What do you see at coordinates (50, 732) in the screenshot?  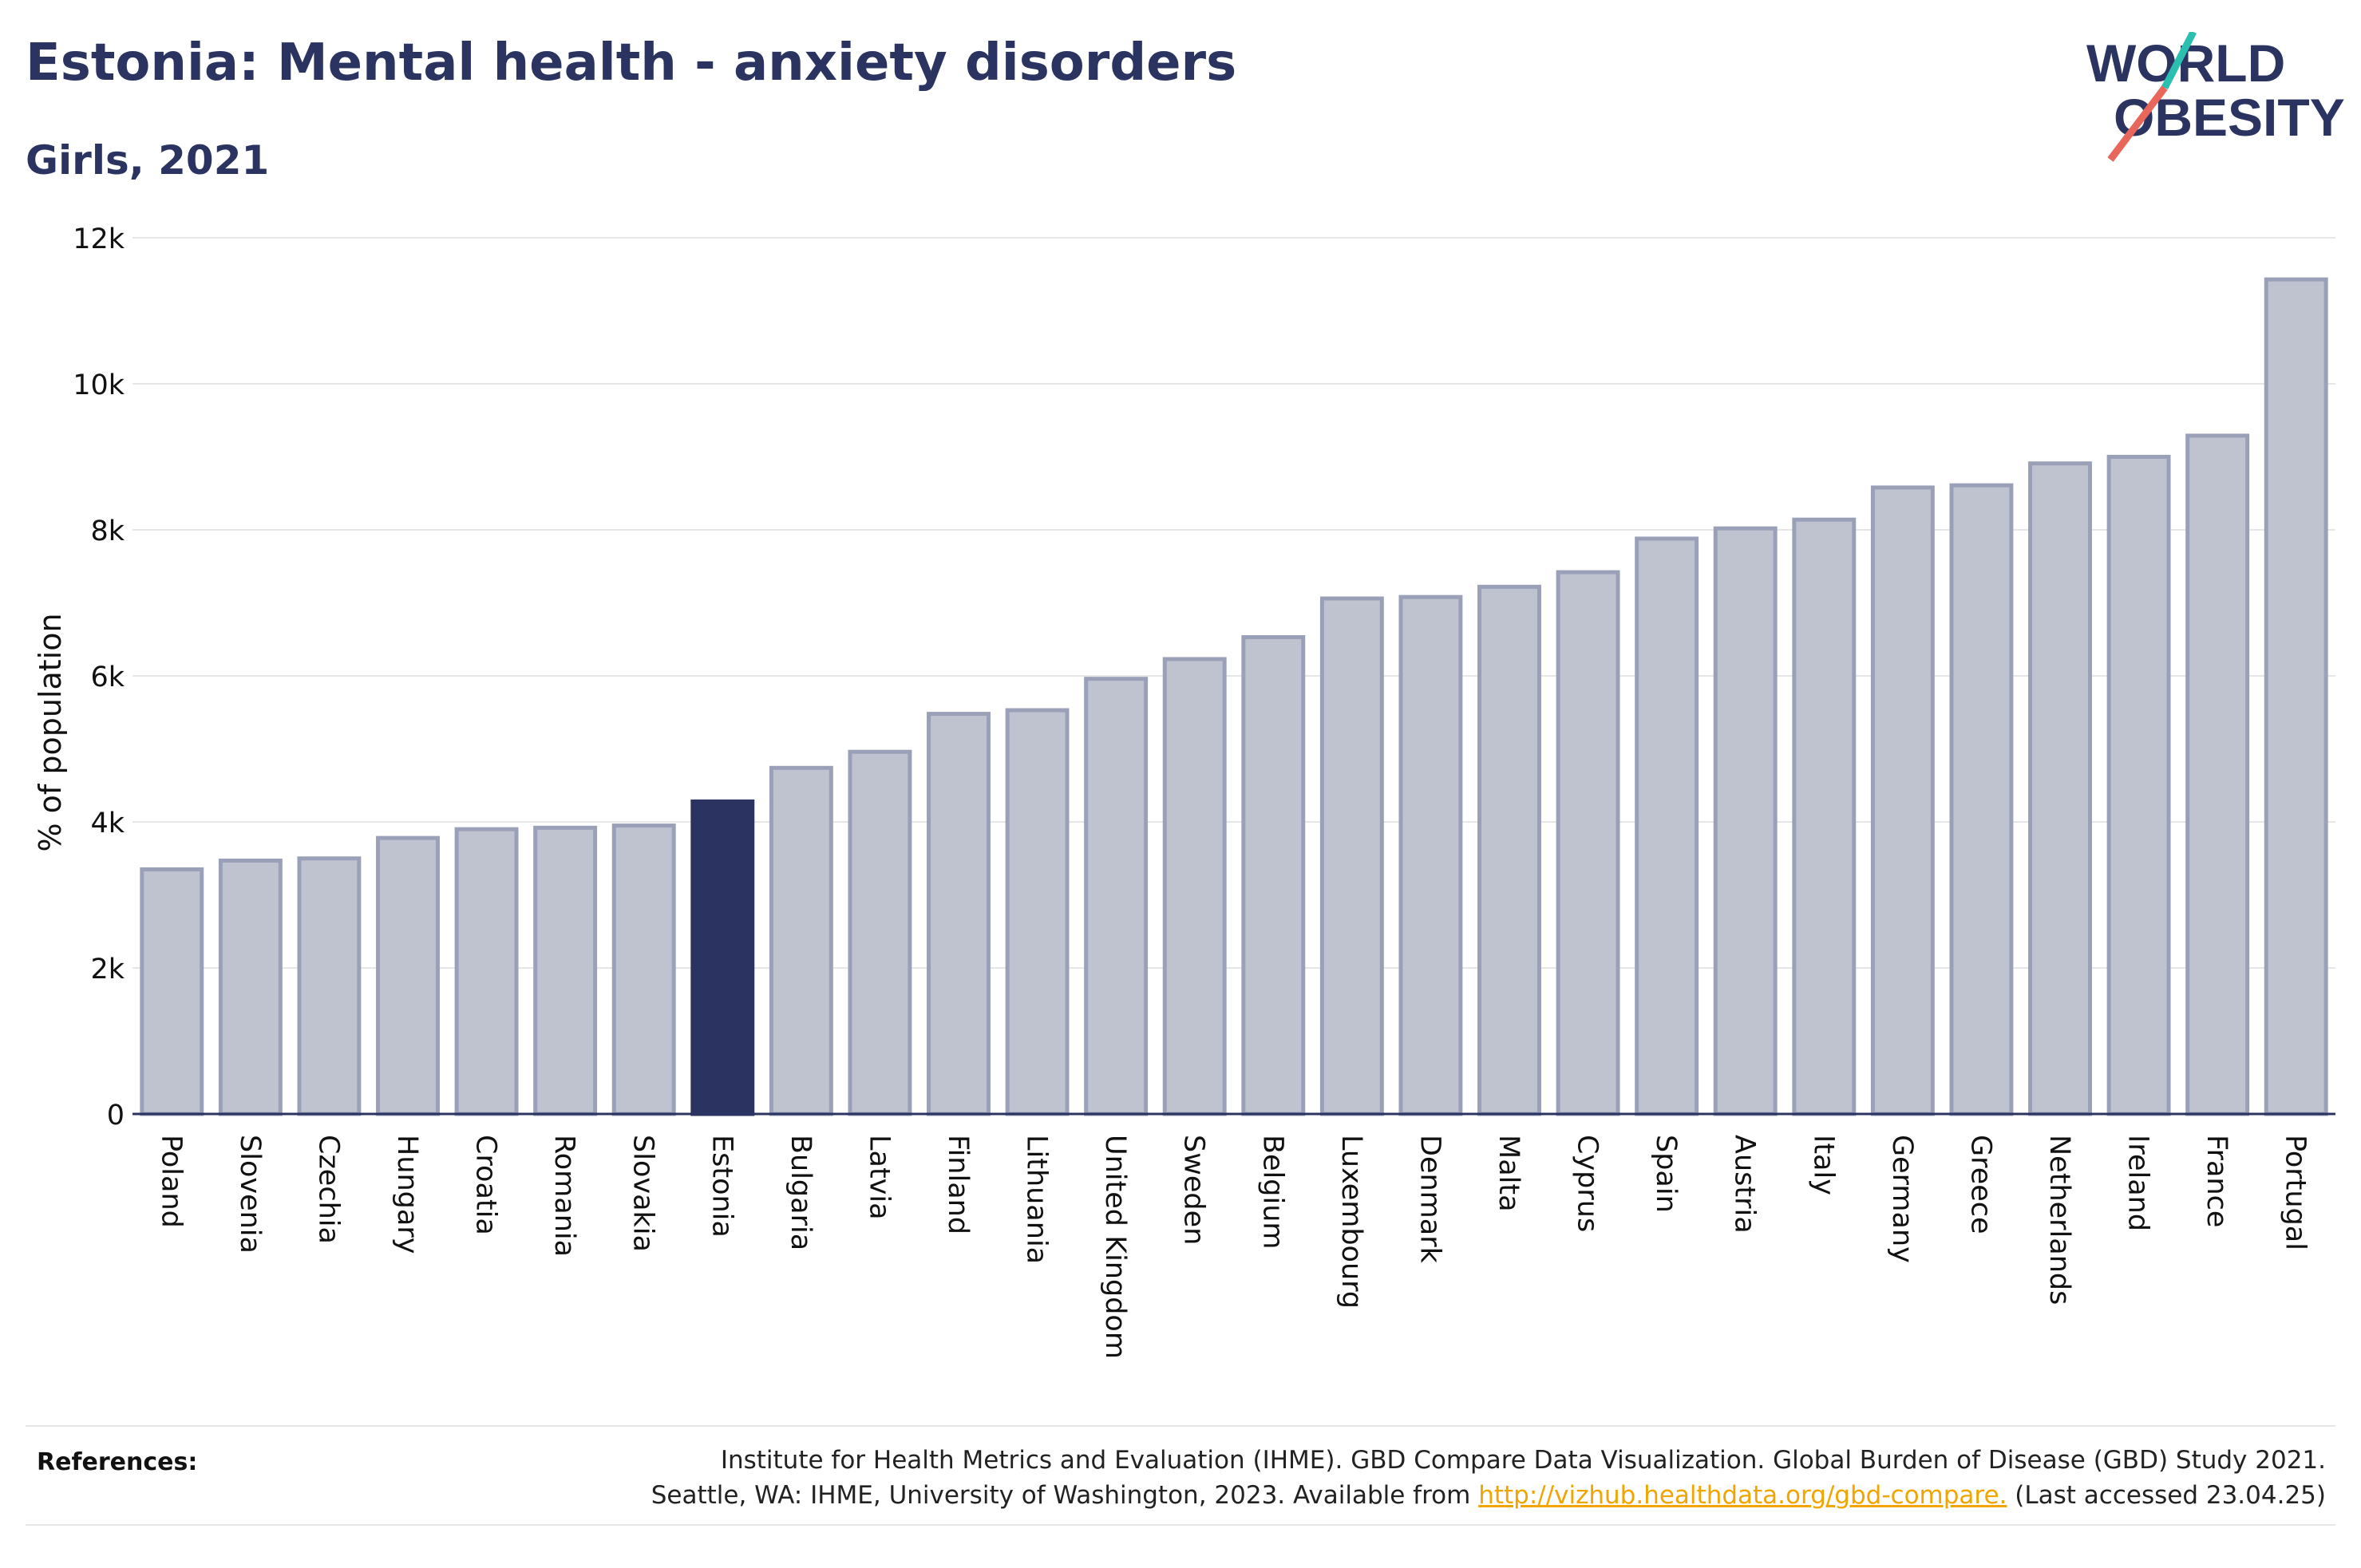 I see `y-axis-label: % of population` at bounding box center [50, 732].